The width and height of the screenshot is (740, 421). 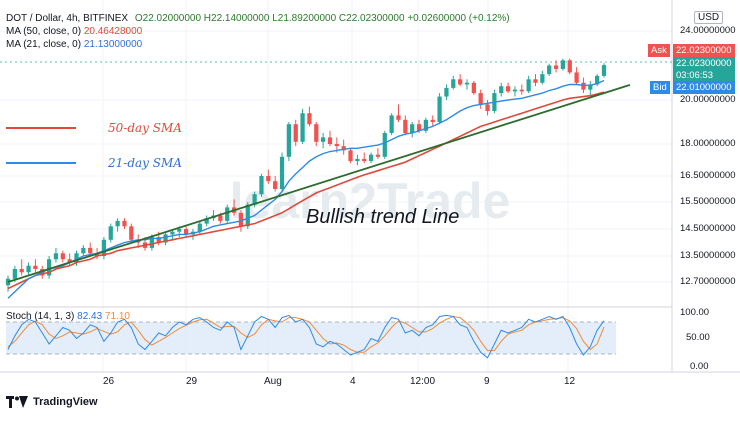 What do you see at coordinates (113, 31) in the screenshot?
I see `ma50-value: 20.46428000` at bounding box center [113, 31].